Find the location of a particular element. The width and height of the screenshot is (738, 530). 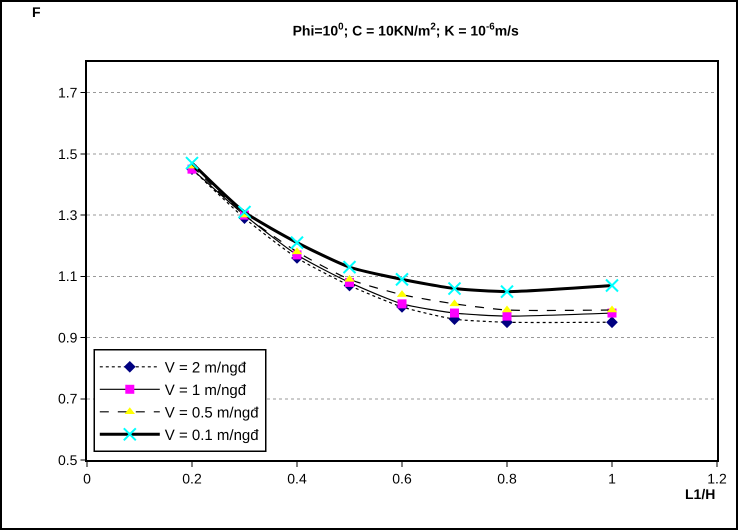

y-tick-label: 0.9 is located at coordinates (68, 337).